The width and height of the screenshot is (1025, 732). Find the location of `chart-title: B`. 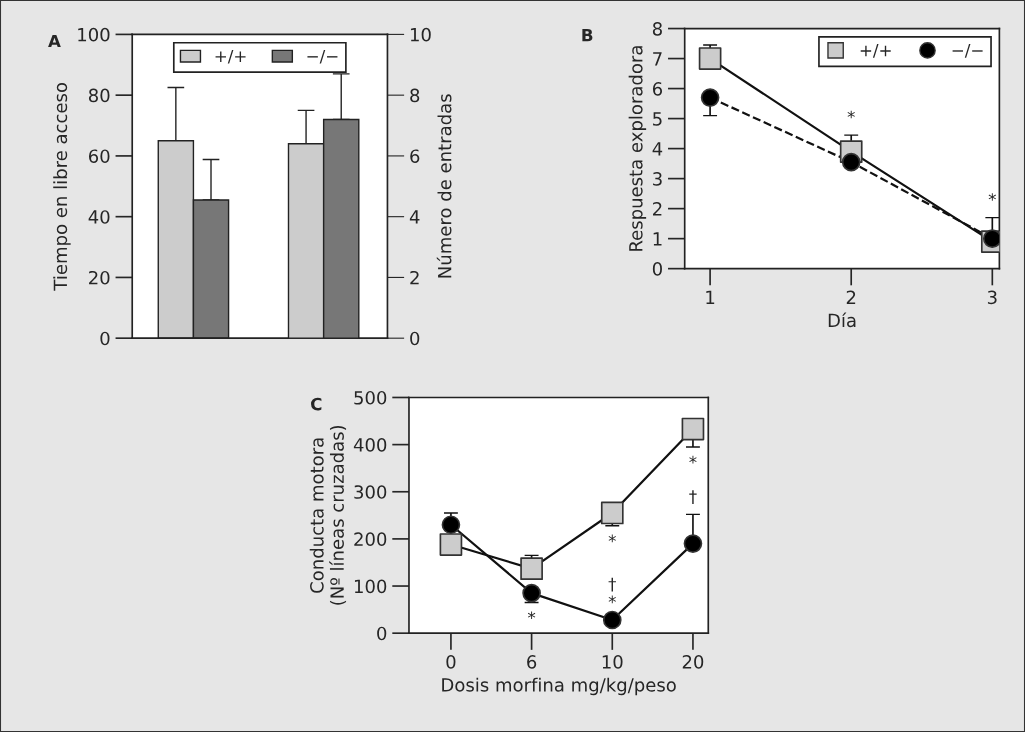

chart-title: B is located at coordinates (587, 35).